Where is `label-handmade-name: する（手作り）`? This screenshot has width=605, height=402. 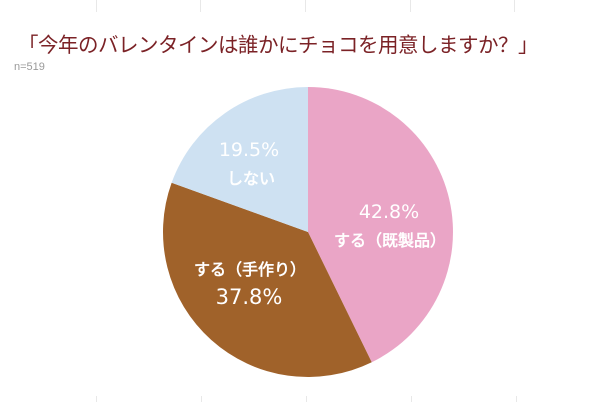
label-handmade-name: する（手作り） is located at coordinates (250, 269).